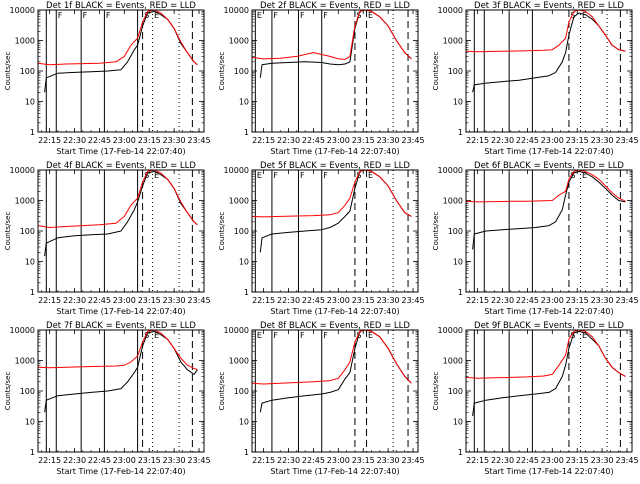 The height and width of the screenshot is (484, 640). What do you see at coordinates (572, 15) in the screenshot?
I see `marker-label: S` at bounding box center [572, 15].